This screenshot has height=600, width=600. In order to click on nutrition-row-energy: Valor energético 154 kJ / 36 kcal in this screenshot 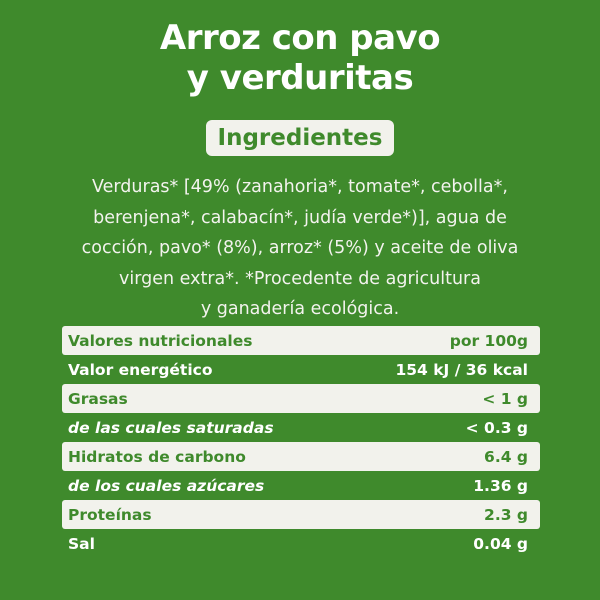, I will do `click(301, 369)`.